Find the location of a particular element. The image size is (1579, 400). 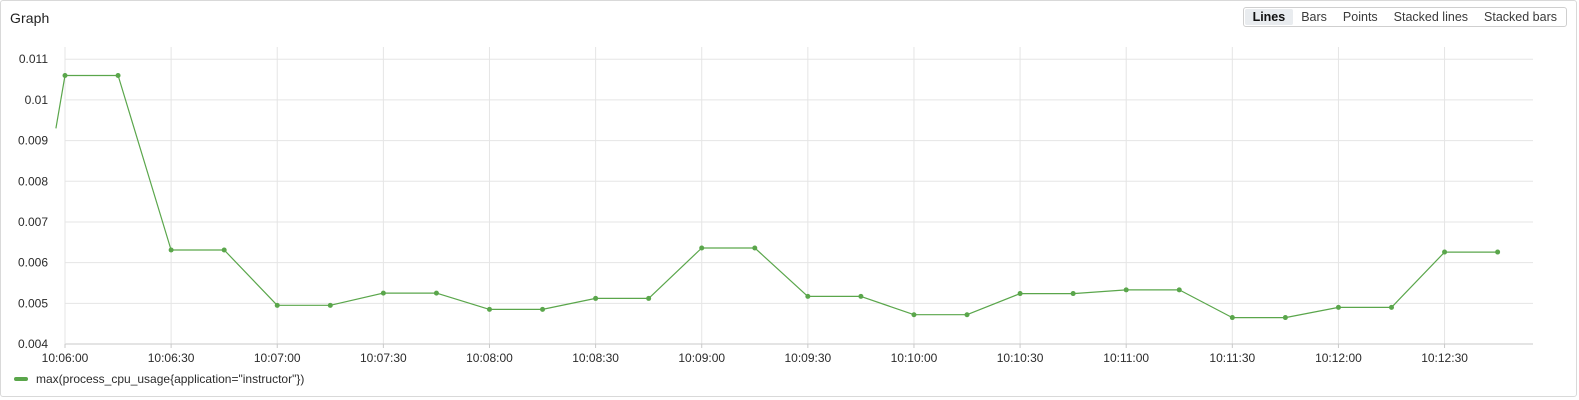

toggle-stacked-lines: Stacked lines is located at coordinates (1431, 17).